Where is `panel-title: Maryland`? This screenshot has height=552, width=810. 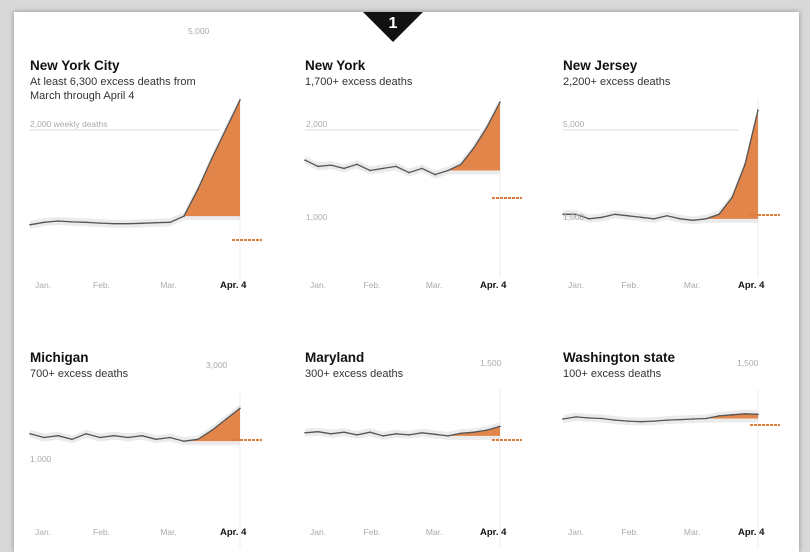
panel-title: Maryland is located at coordinates (335, 357).